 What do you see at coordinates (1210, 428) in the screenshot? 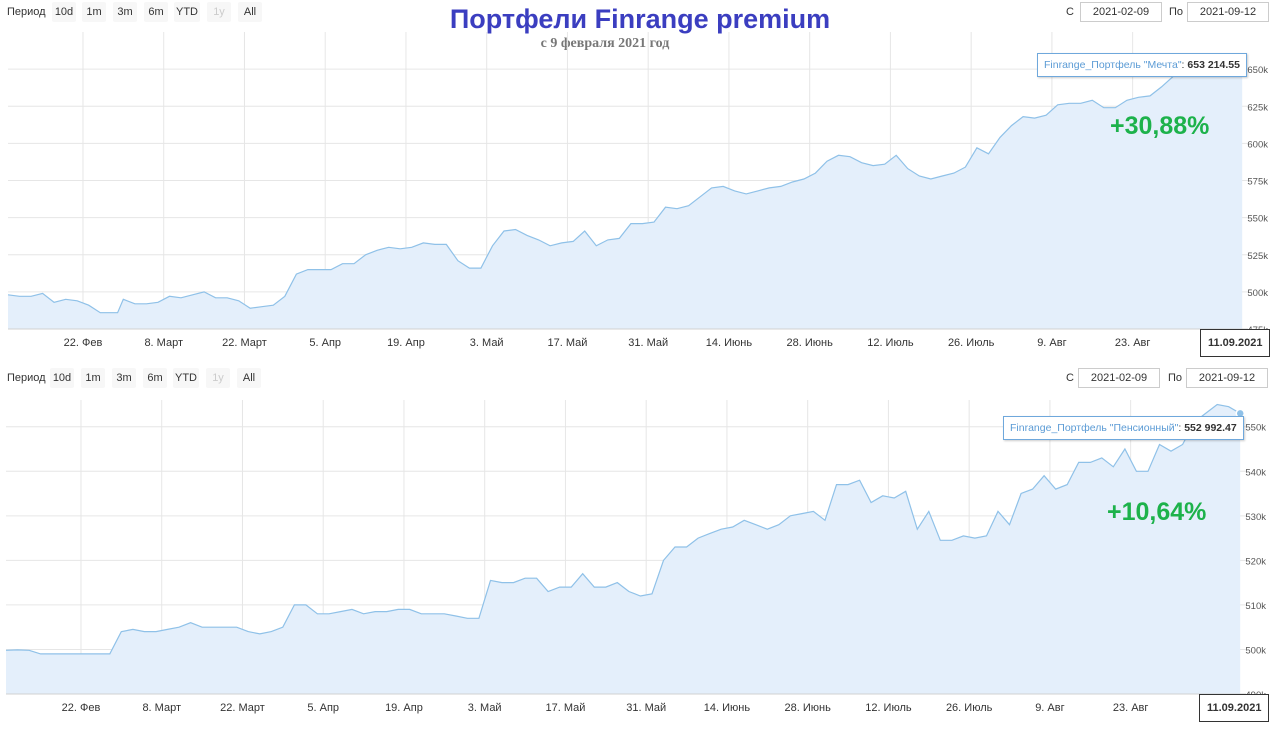
I see `tooltip-value: 552 992.47` at bounding box center [1210, 428].